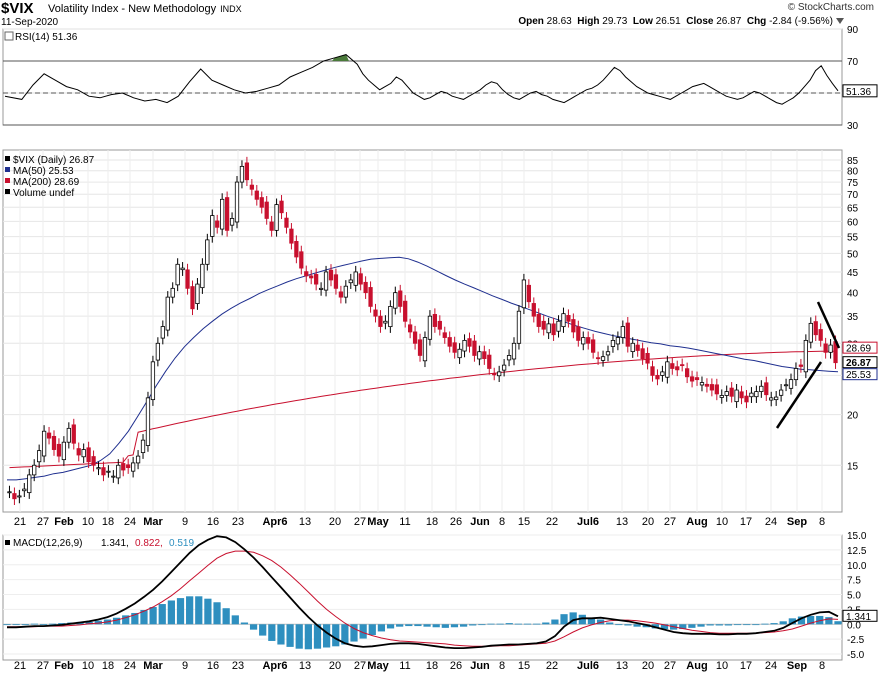 This screenshot has width=880, height=673. I want to click on price-legend-item: MA(200) 28.69, so click(46, 182).